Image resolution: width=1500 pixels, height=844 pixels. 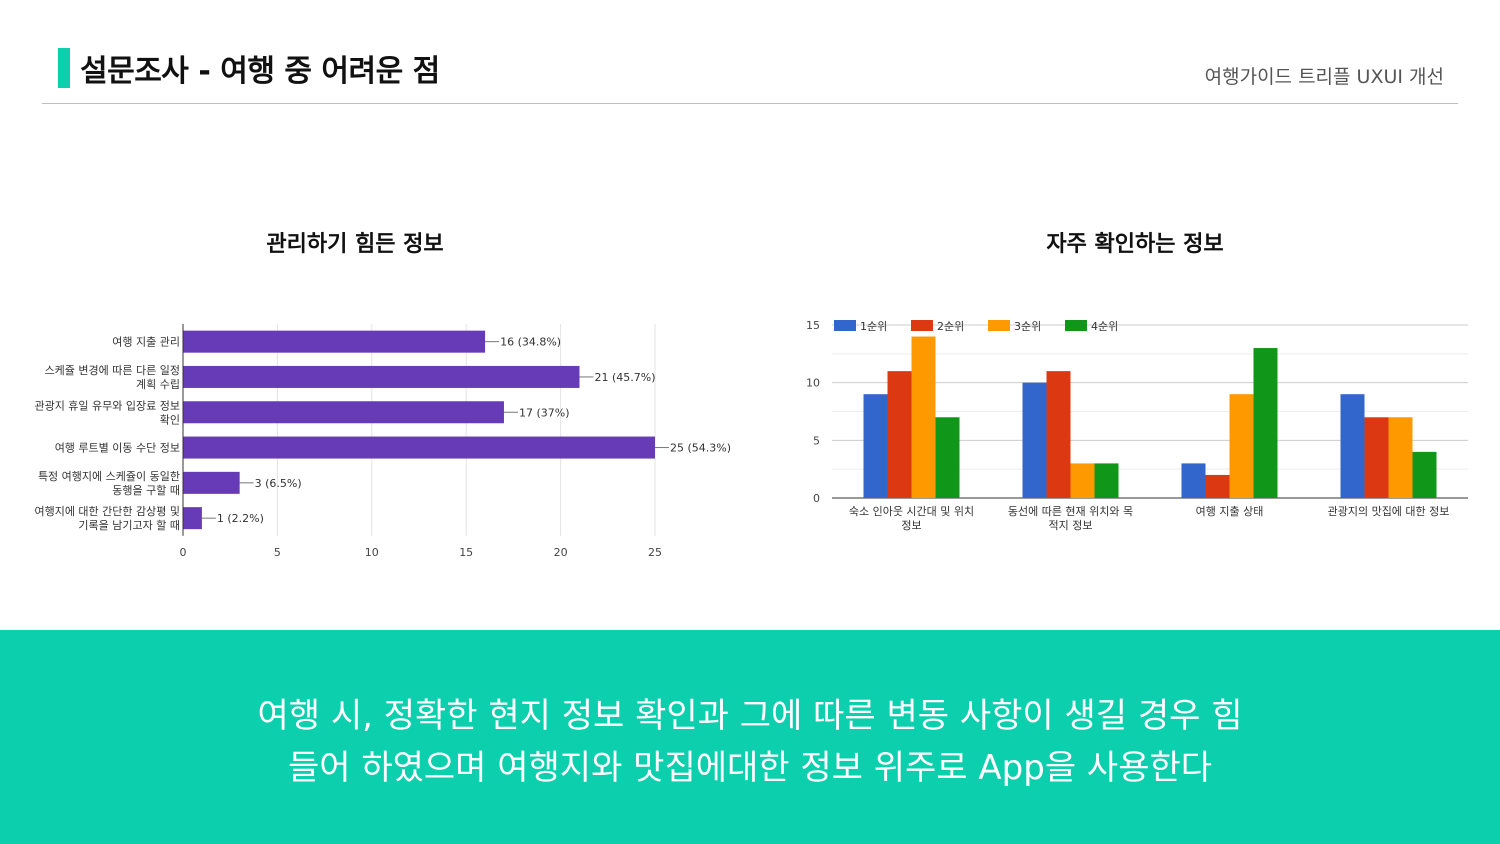 I want to click on category-label-line: 특정 여행지에 스케쥴이 동일한, so click(x=109, y=476).